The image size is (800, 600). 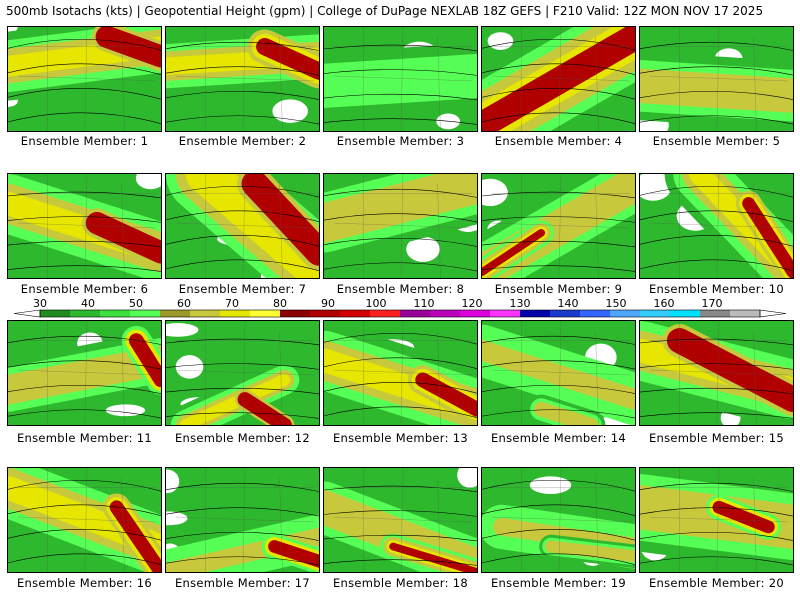 I want to click on colorbar-tick-label: 40, so click(x=88, y=303).